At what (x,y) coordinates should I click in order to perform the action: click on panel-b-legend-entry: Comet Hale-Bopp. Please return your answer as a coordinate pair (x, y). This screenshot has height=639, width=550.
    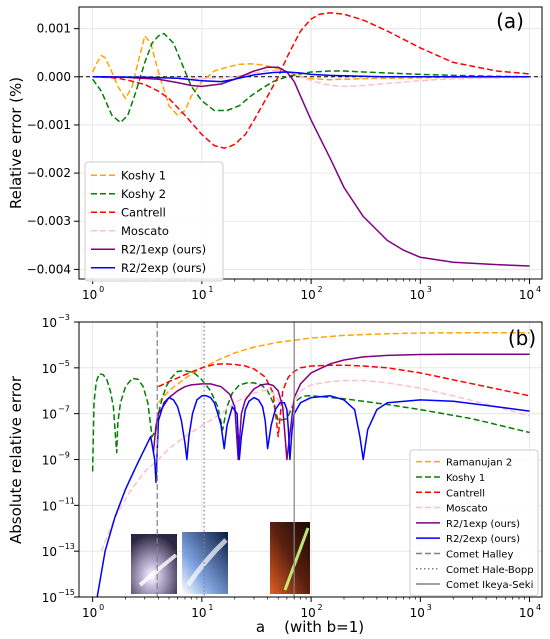
    Looking at the image, I should click on (490, 570).